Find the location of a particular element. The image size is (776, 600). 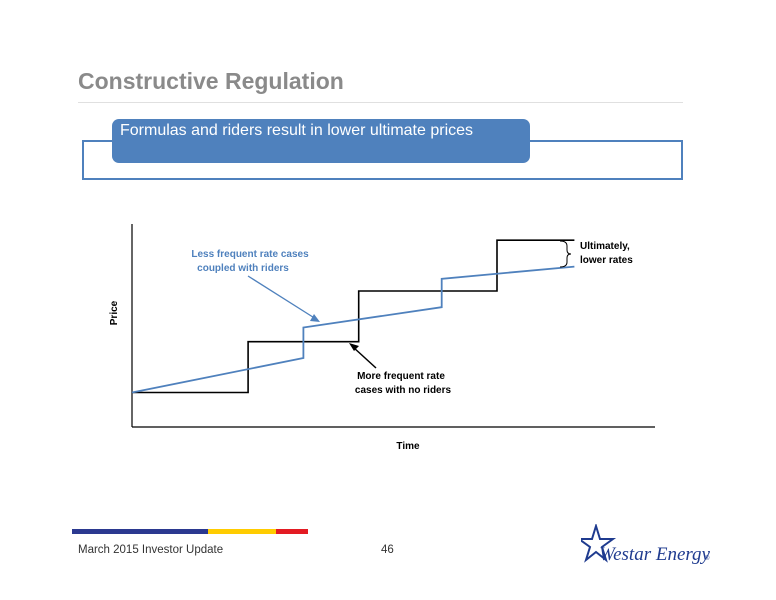

logo-registered-mark: ® is located at coordinates (707, 558).